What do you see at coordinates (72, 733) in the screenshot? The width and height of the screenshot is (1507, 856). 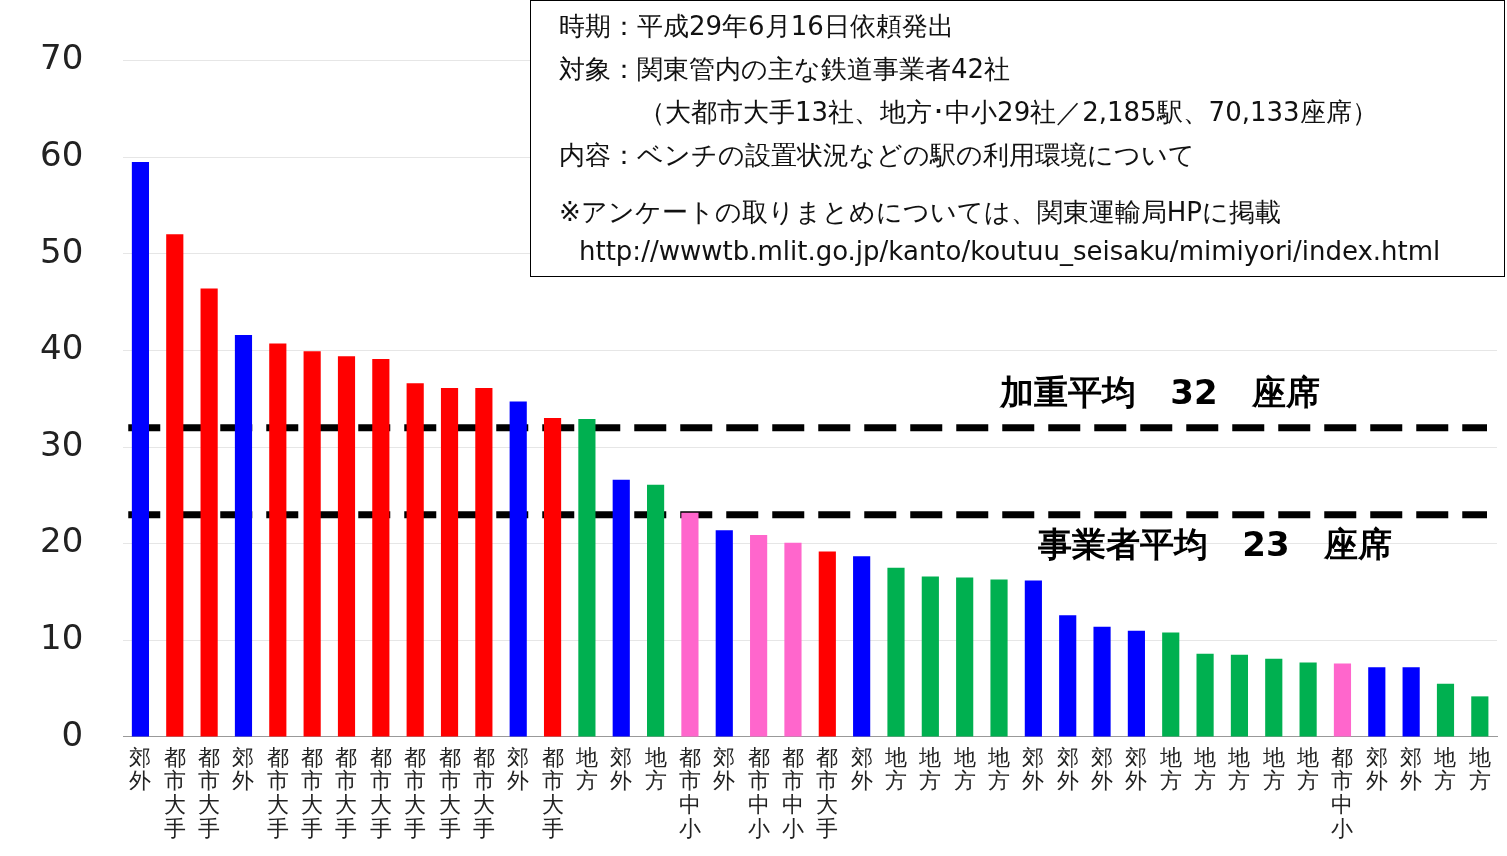 I see `y-tick-label: 0` at bounding box center [72, 733].